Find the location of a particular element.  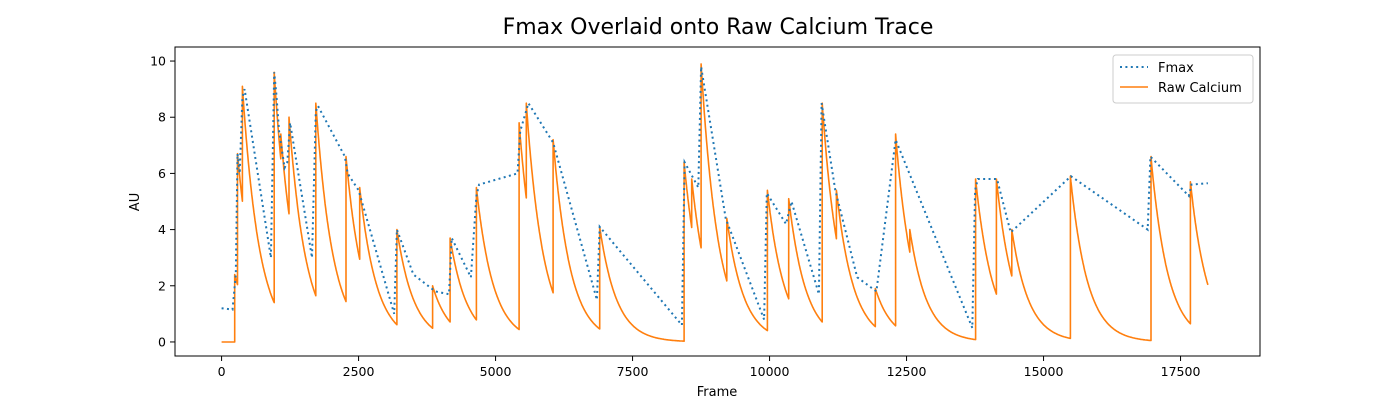

chart-title: Fmax Overlaid onto Raw Calcium Trace is located at coordinates (718, 27).